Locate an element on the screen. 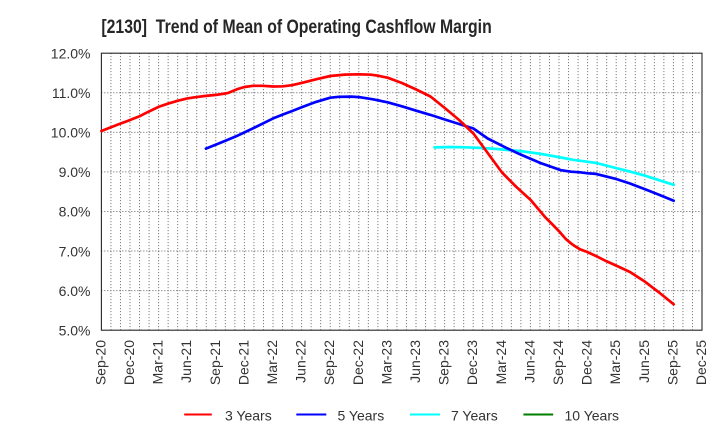 The image size is (720, 445). svg-text: 3 Years is located at coordinates (248, 416).